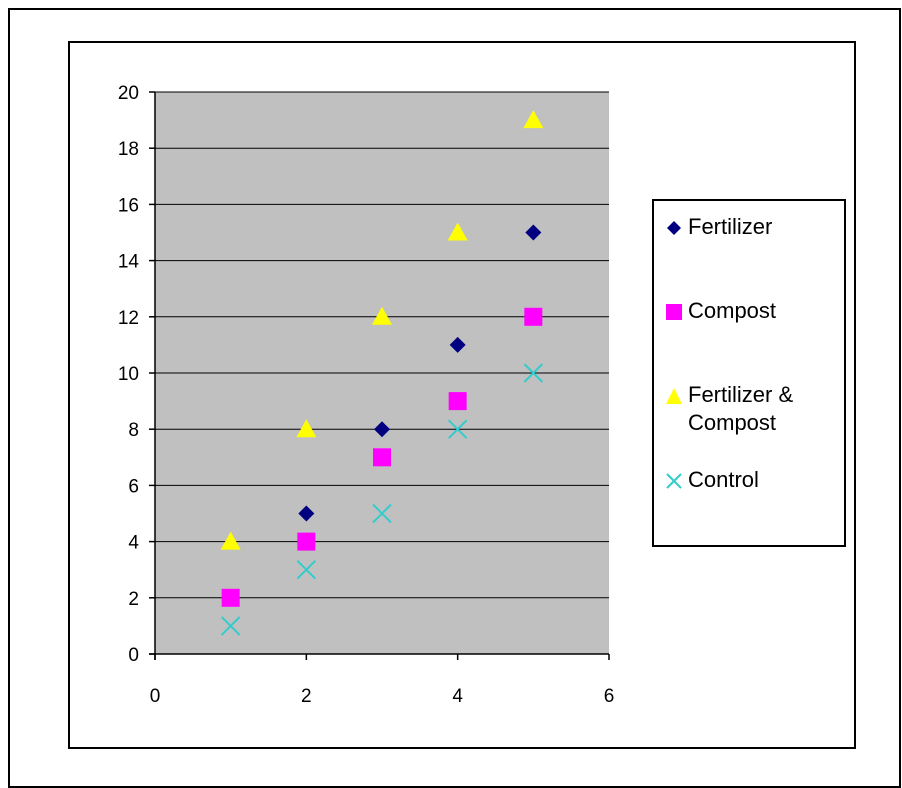 Image resolution: width=902 pixels, height=788 pixels. I want to click on x-tick-label: 0, so click(155, 696).